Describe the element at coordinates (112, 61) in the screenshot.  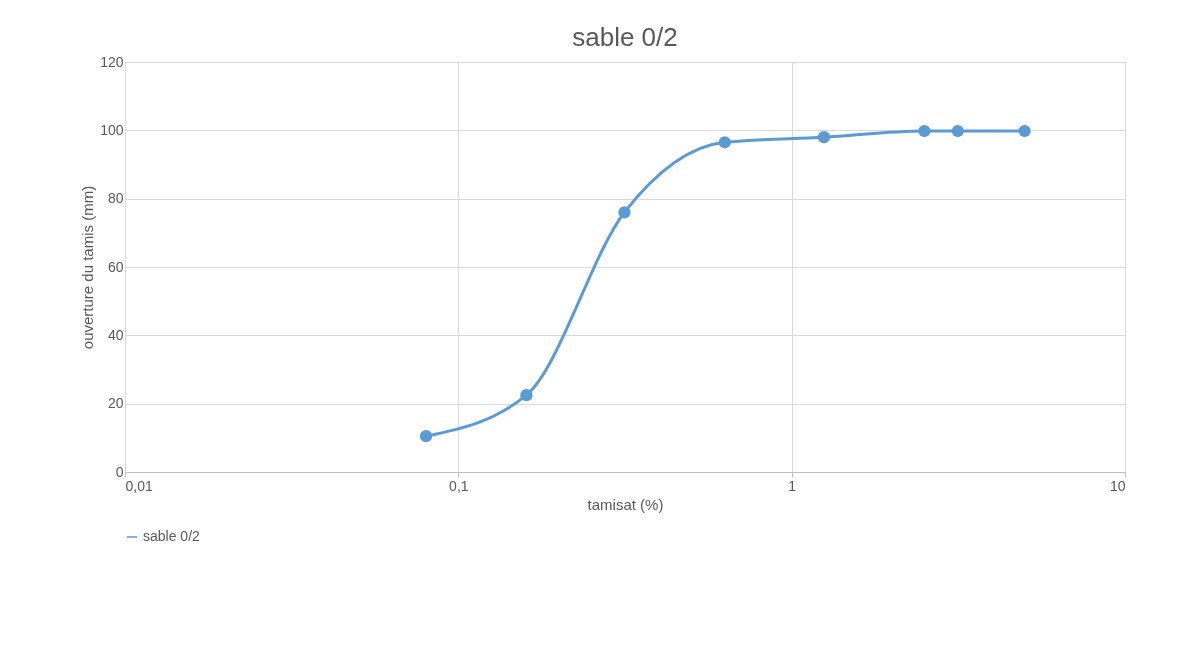
I see `y-tick-label: 120` at that location.